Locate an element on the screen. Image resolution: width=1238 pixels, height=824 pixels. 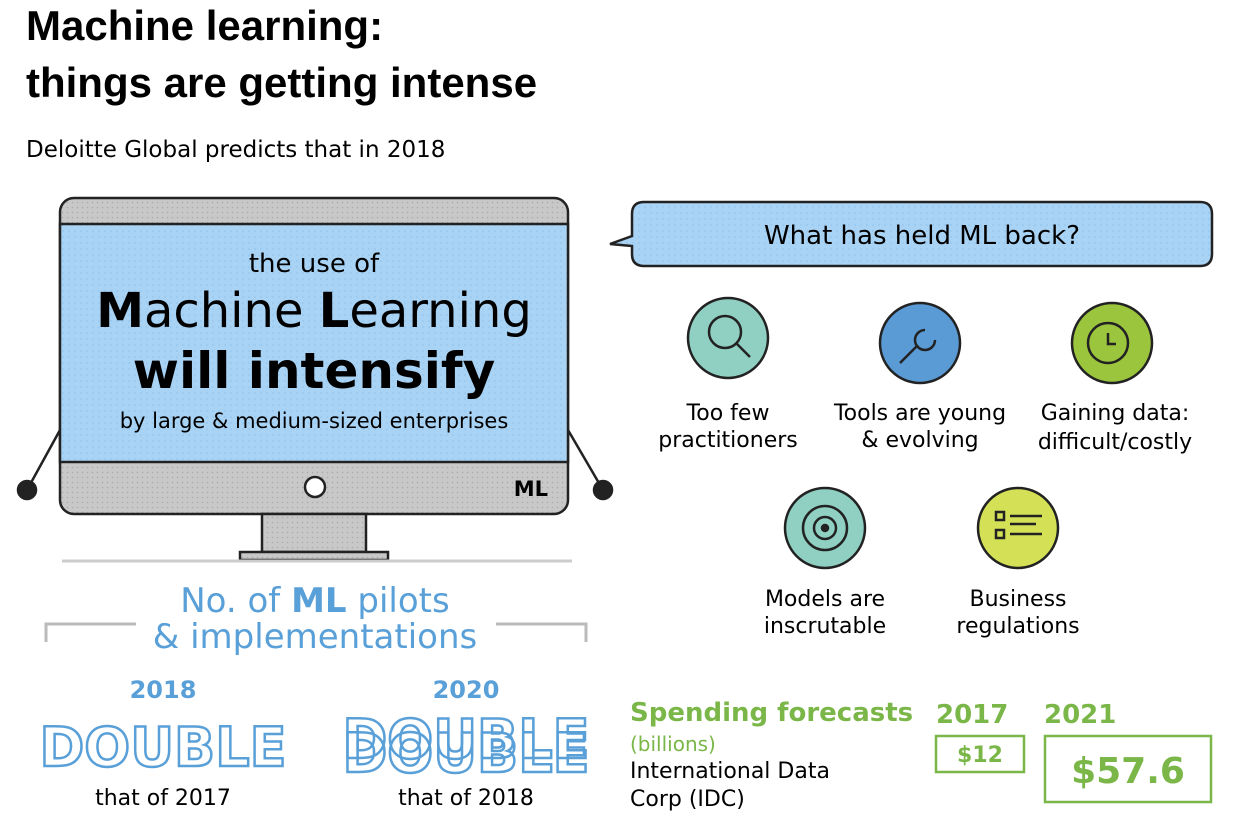
screen-detail: by large & medium-sized enterprises is located at coordinates (314, 421).